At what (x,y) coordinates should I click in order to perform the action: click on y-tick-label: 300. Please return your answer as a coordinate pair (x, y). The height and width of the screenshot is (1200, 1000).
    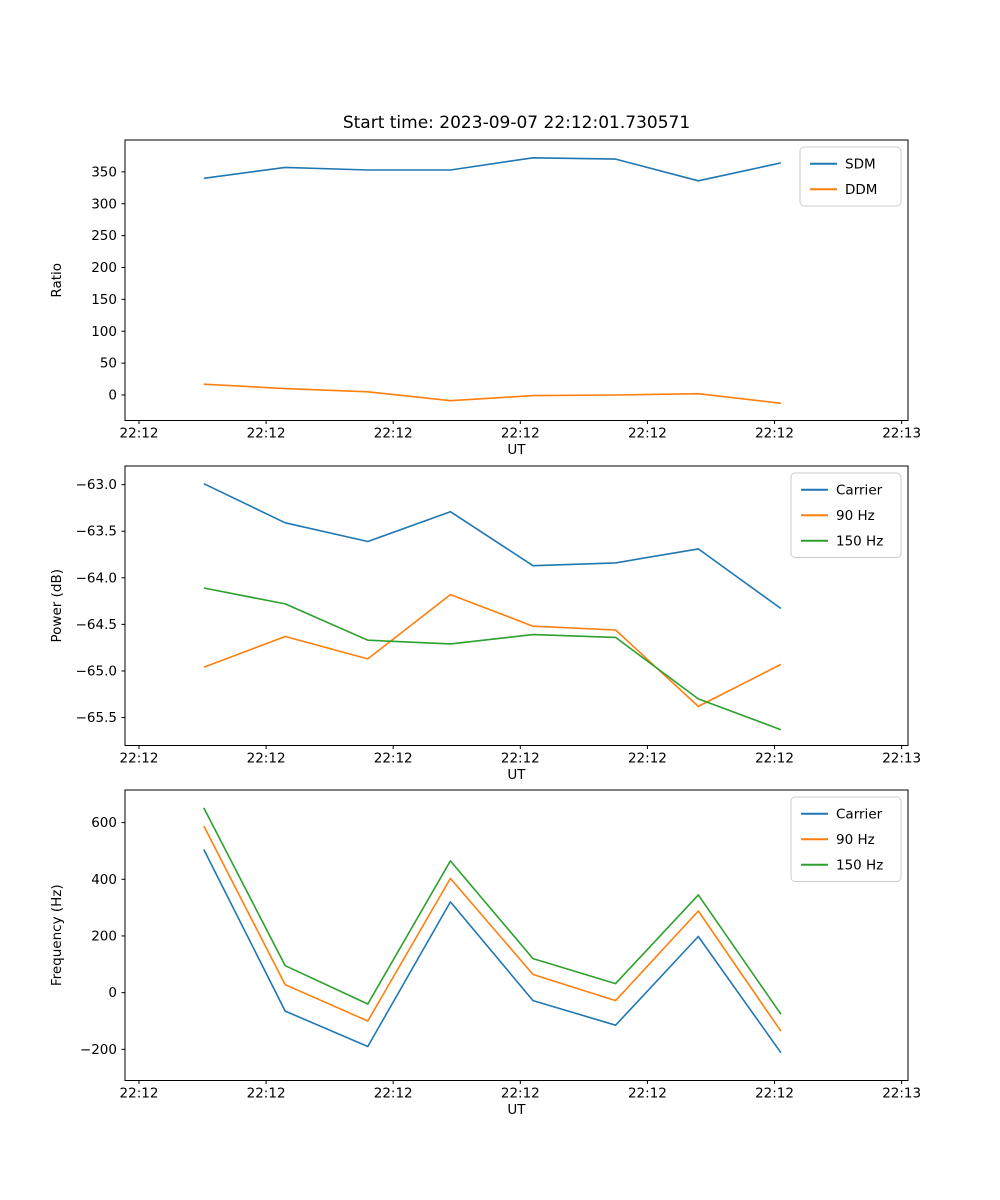
    Looking at the image, I should click on (104, 204).